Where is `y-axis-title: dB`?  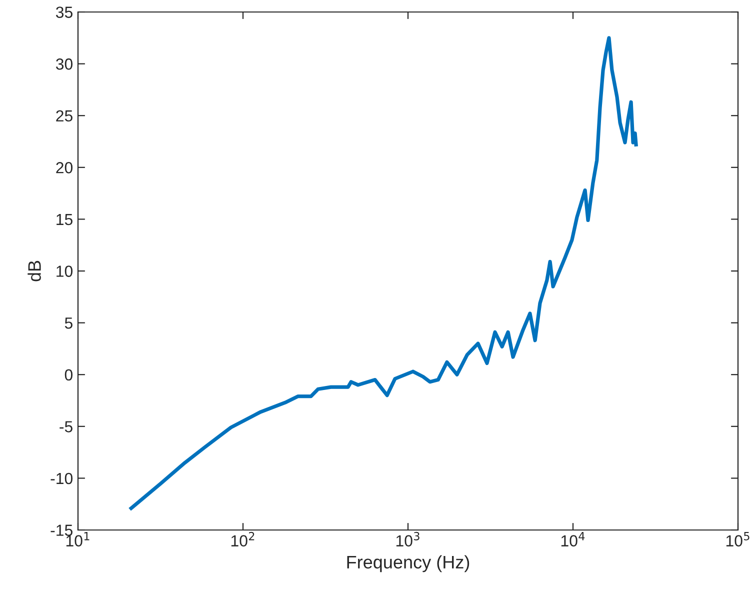 y-axis-title: dB is located at coordinates (34, 271).